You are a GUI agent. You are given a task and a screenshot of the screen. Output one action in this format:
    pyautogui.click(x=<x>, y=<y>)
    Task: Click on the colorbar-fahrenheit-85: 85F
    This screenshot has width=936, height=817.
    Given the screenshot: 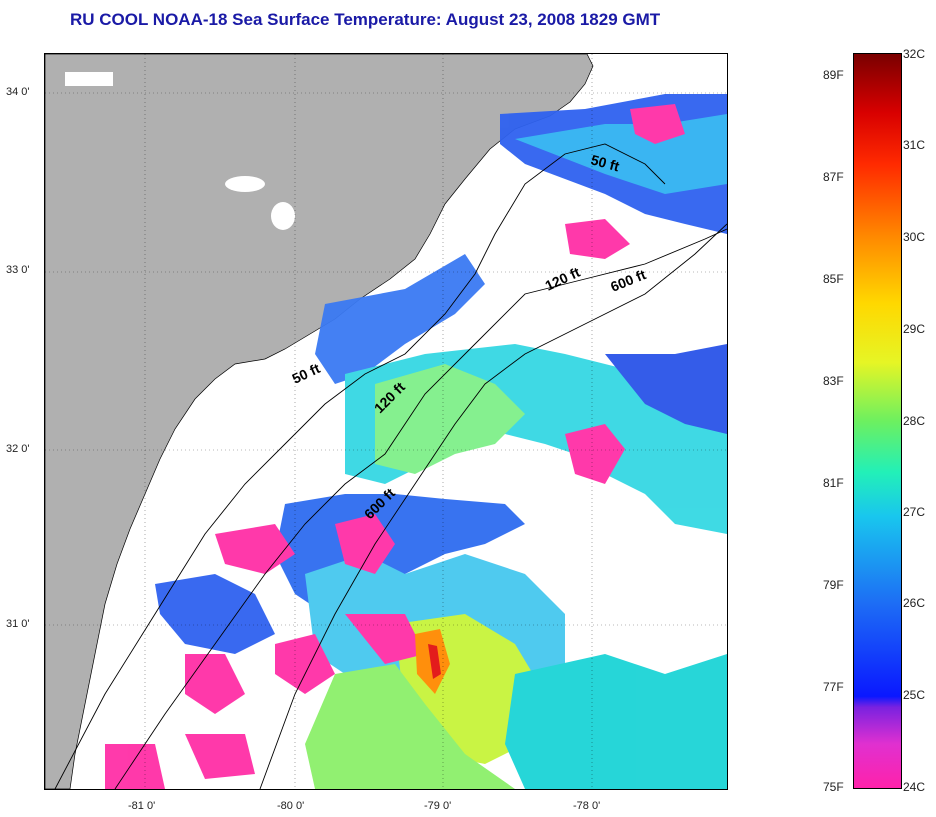 What is the action you would take?
    pyautogui.click(x=833, y=279)
    